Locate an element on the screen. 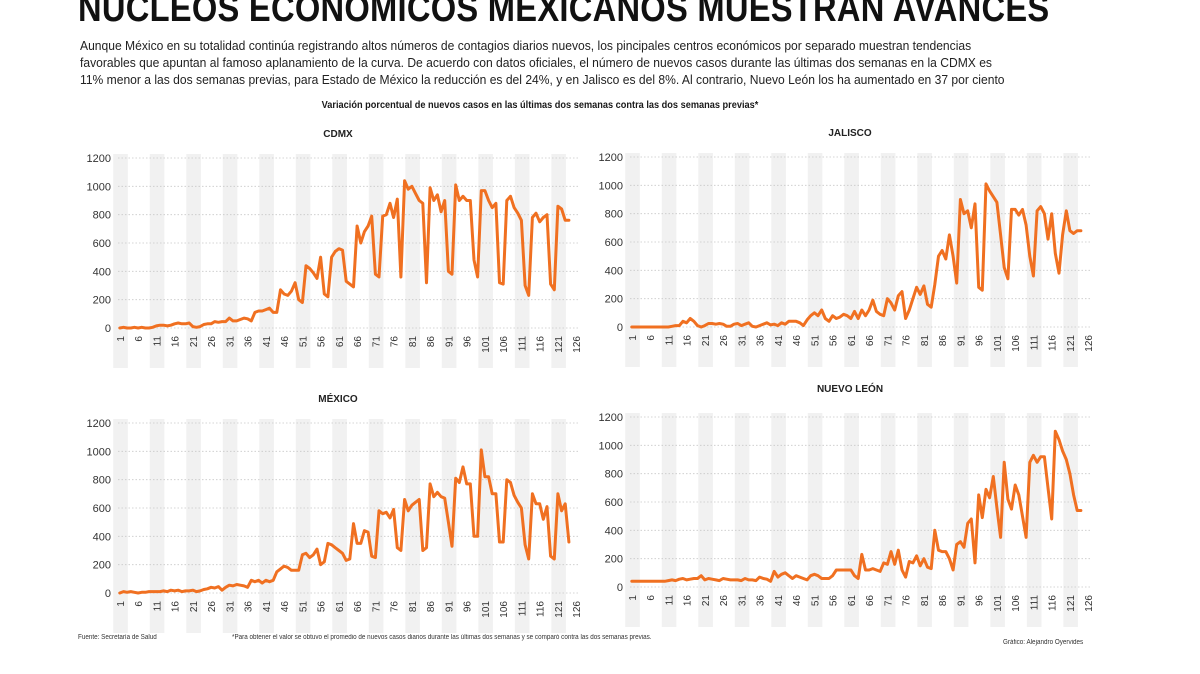 The width and height of the screenshot is (1200, 674). chart-title: MÉXICO is located at coordinates (338, 398).